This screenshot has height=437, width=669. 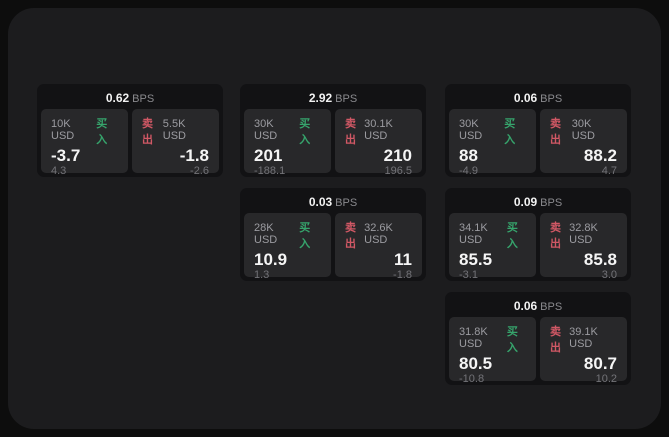 I want to click on sell-tile-header: 卖出 30.1K USD, so click(x=378, y=131).